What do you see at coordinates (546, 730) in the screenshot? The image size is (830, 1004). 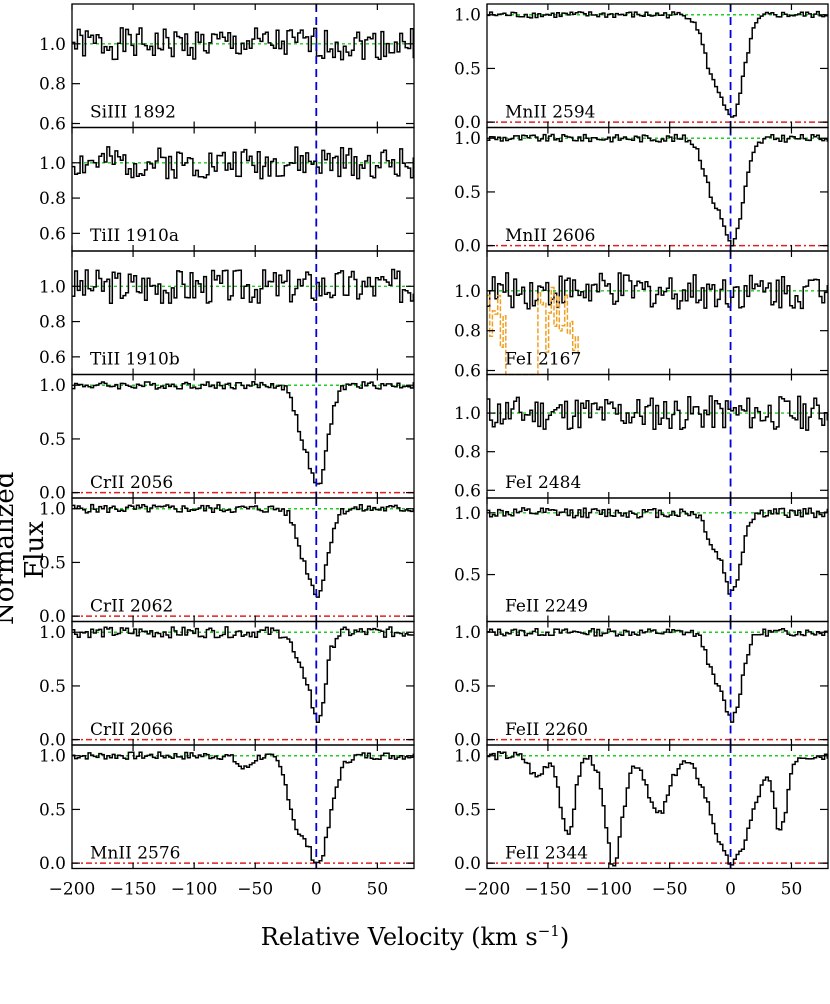 I see `transition-label: FeII 2260` at bounding box center [546, 730].